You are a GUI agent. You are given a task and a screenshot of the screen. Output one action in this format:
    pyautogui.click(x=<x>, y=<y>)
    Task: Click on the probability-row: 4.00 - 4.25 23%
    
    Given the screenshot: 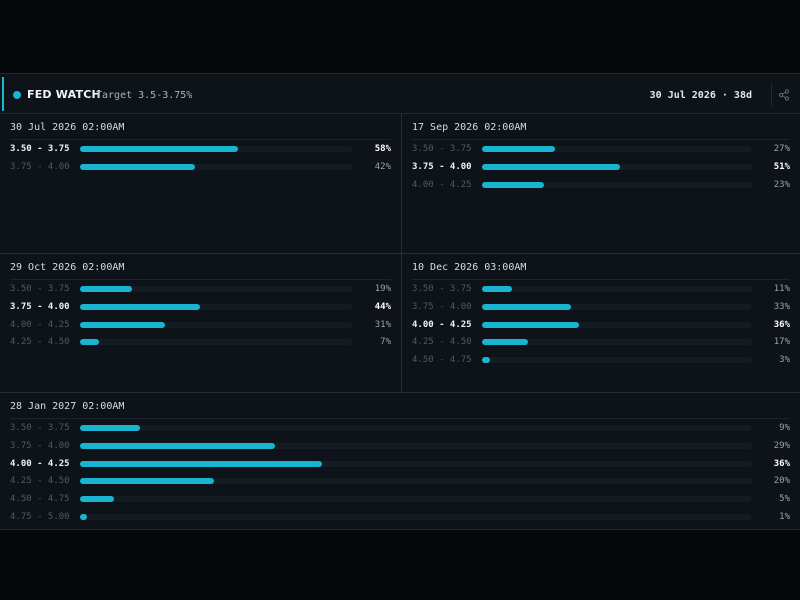 What is the action you would take?
    pyautogui.click(x=601, y=185)
    